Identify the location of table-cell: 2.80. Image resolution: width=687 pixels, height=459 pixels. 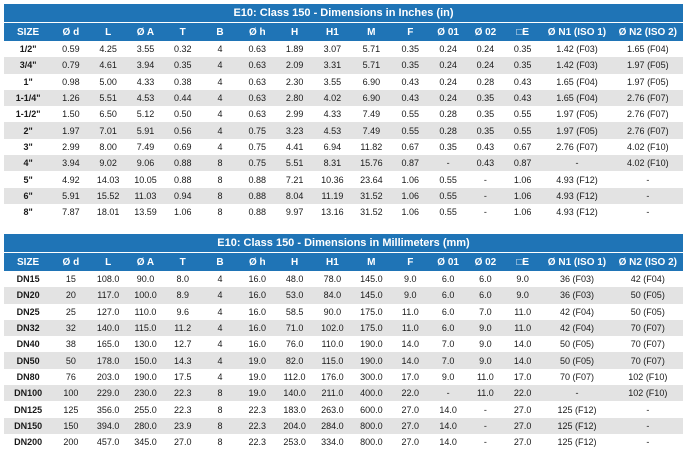
(294, 98).